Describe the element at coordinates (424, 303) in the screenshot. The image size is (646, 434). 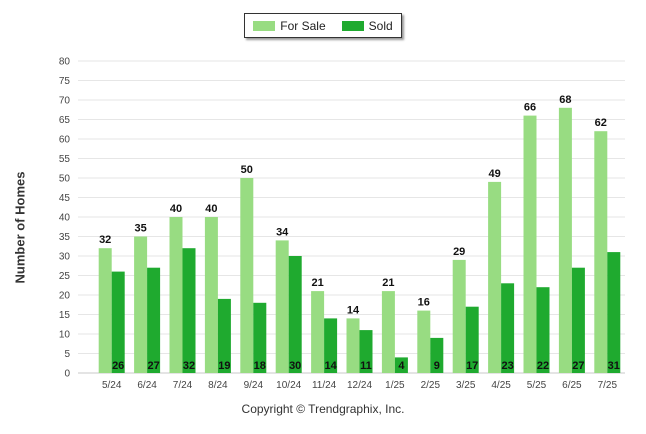
I see `data-label-for-sale: 16` at that location.